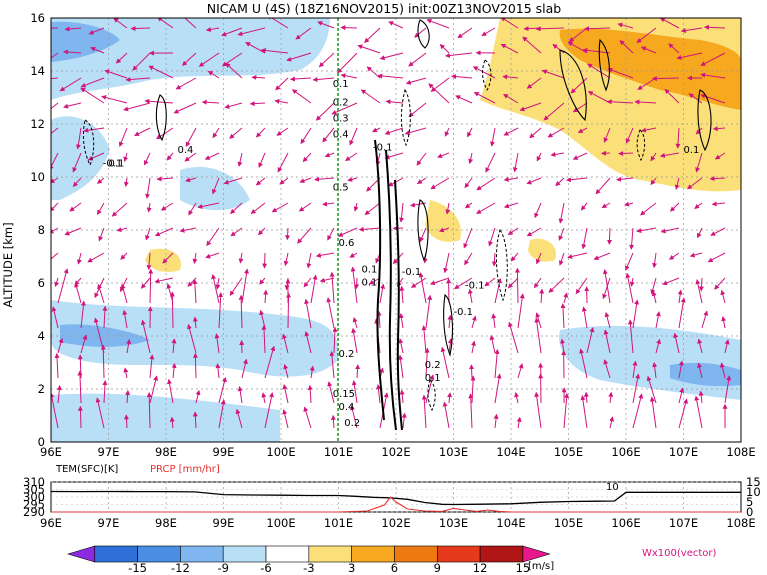 Image resolution: width=767 pixels, height=575 pixels. Describe the element at coordinates (395, 452) in the screenshot. I see `x-tick-label: 102E` at that location.